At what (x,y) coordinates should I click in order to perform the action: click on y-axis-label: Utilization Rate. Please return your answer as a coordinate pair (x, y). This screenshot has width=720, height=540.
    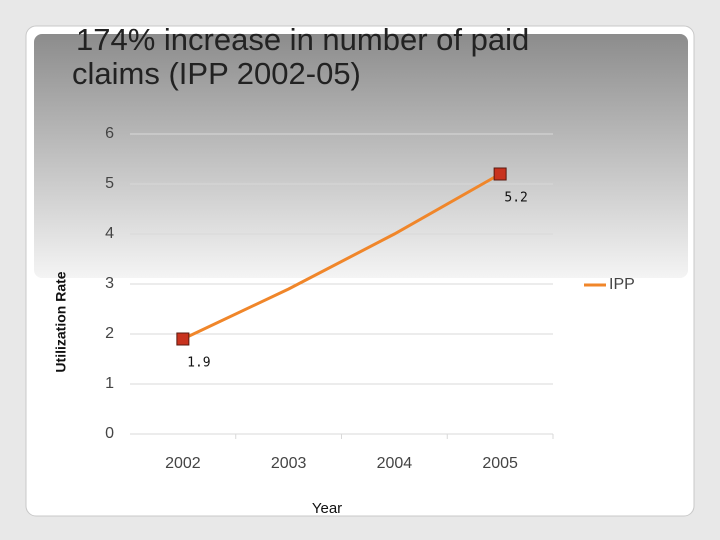
    Looking at the image, I should click on (61, 321).